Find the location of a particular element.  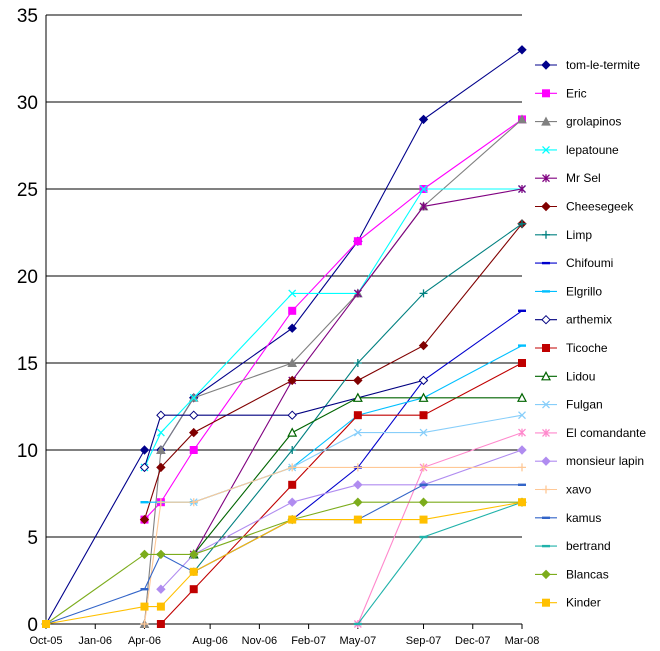

legend-item-xavo: xavo is located at coordinates (563, 490).